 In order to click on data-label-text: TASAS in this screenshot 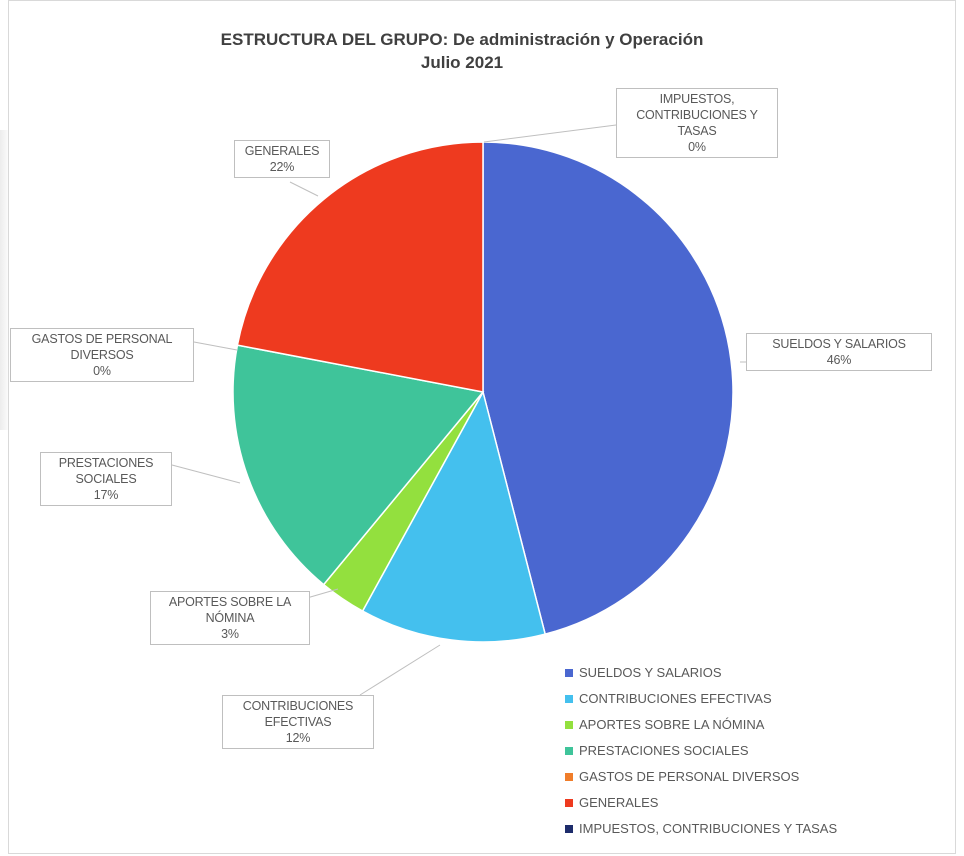, I will do `click(697, 131)`.